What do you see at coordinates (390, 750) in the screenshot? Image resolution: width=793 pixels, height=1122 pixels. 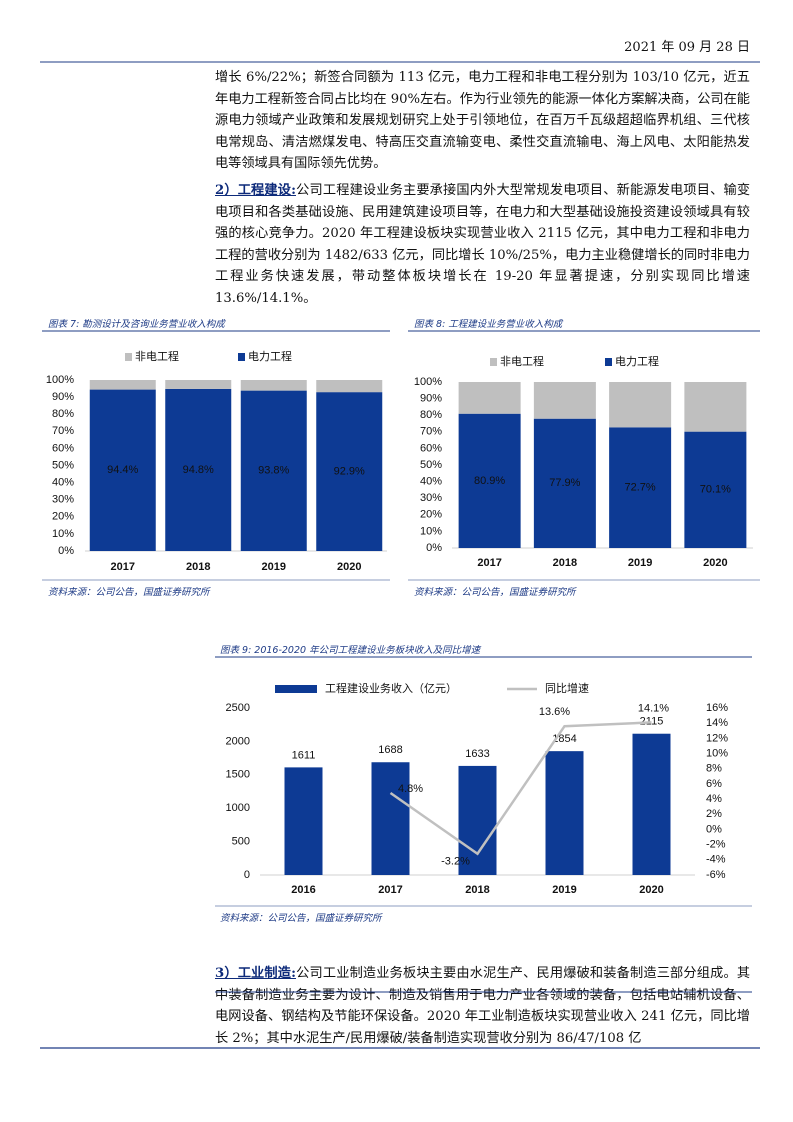 I see `data-label: 1688` at bounding box center [390, 750].